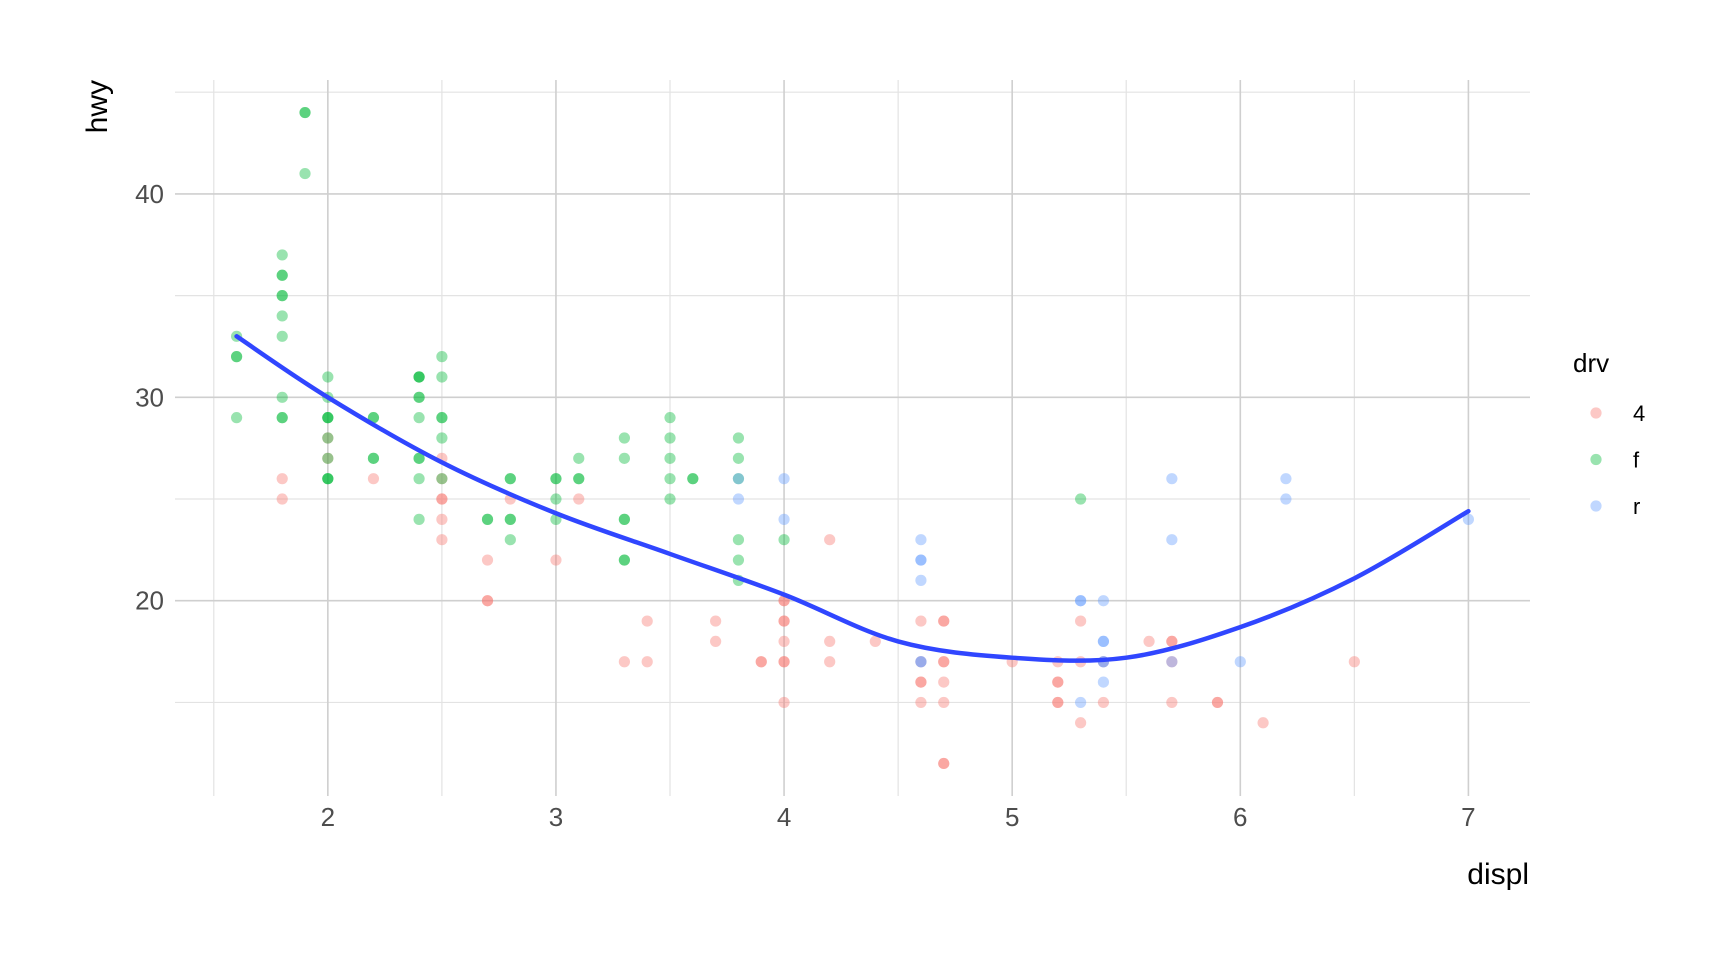  I want to click on x-tick-label: 3, so click(556, 817).